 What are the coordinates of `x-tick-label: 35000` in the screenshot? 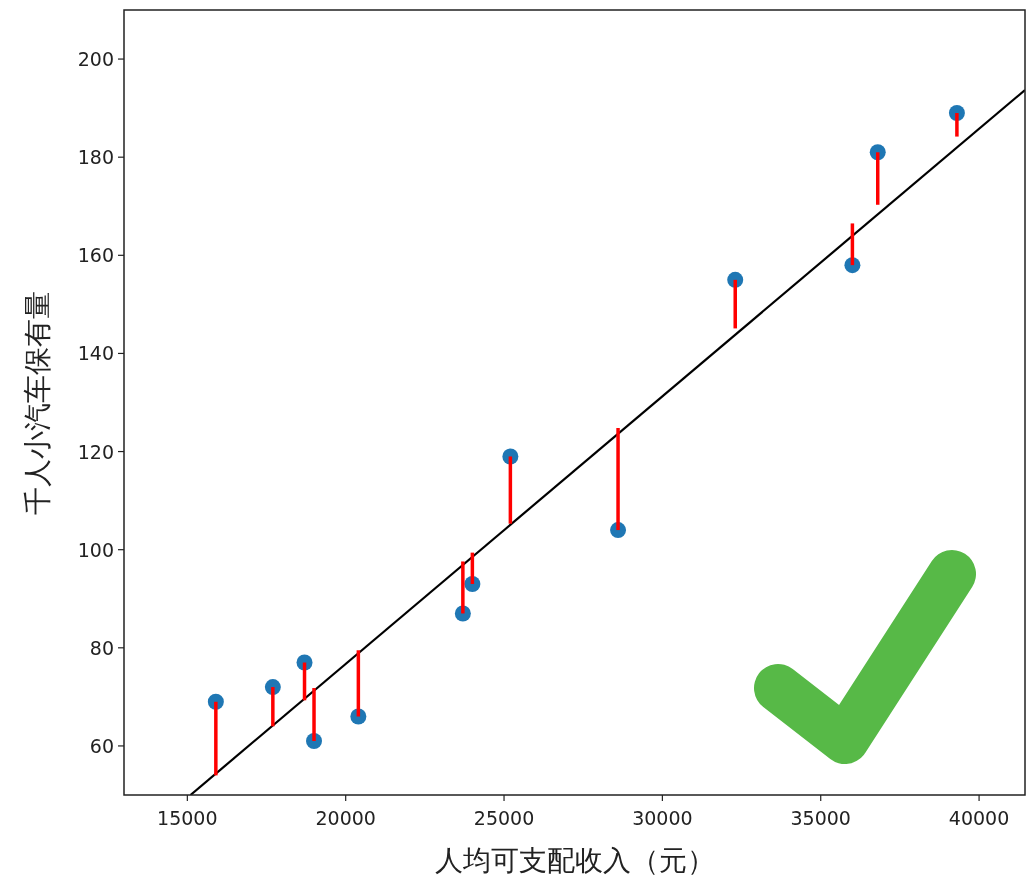 It's located at (820, 818).